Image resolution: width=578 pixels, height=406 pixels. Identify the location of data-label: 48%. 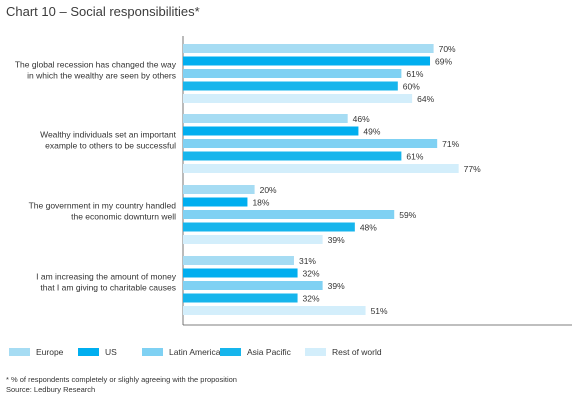
(368, 228).